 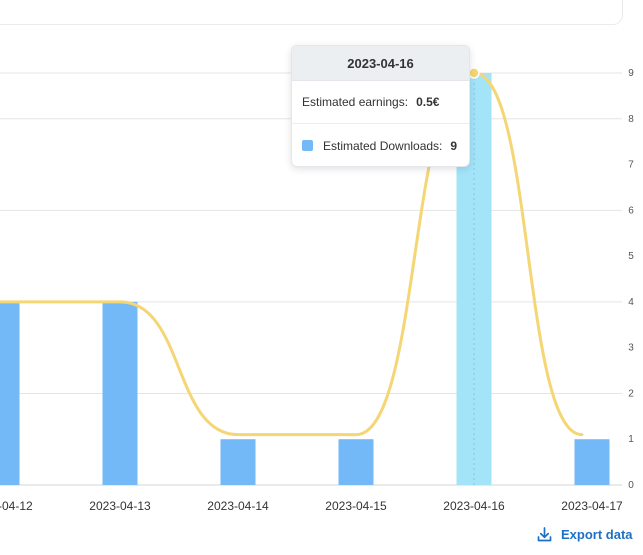 What do you see at coordinates (631, 393) in the screenshot?
I see `y-tick-label-2: 2` at bounding box center [631, 393].